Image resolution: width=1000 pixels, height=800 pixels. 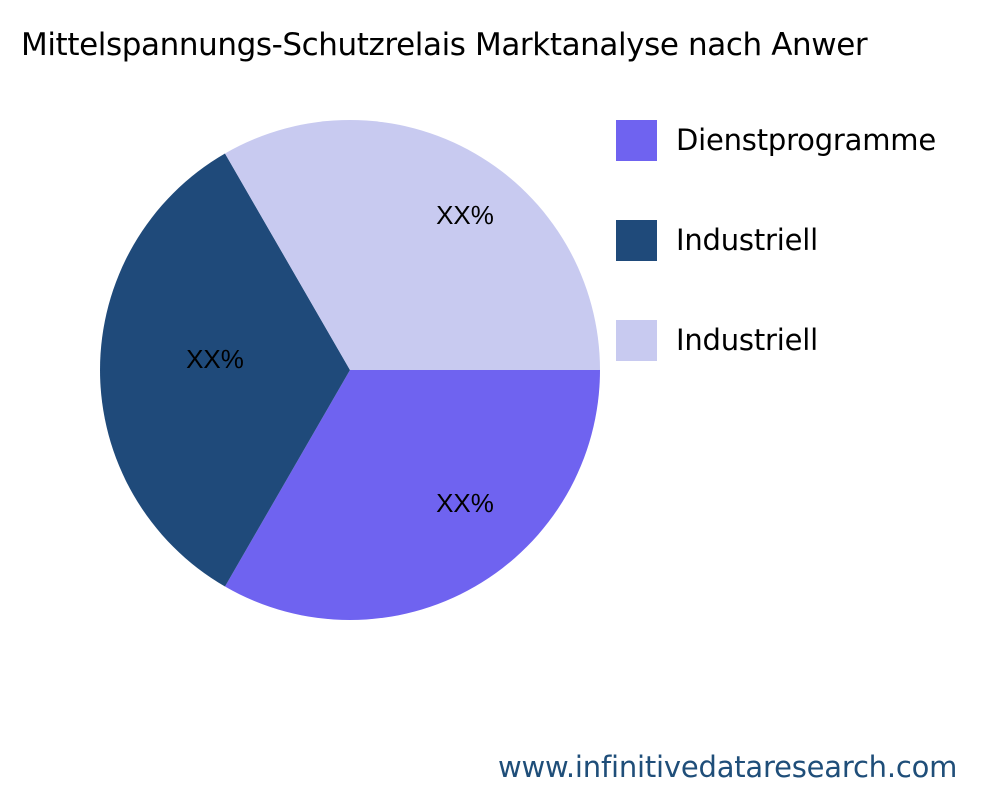 What do you see at coordinates (465, 215) in the screenshot?
I see `slice-label-industriell-light: XX%` at bounding box center [465, 215].